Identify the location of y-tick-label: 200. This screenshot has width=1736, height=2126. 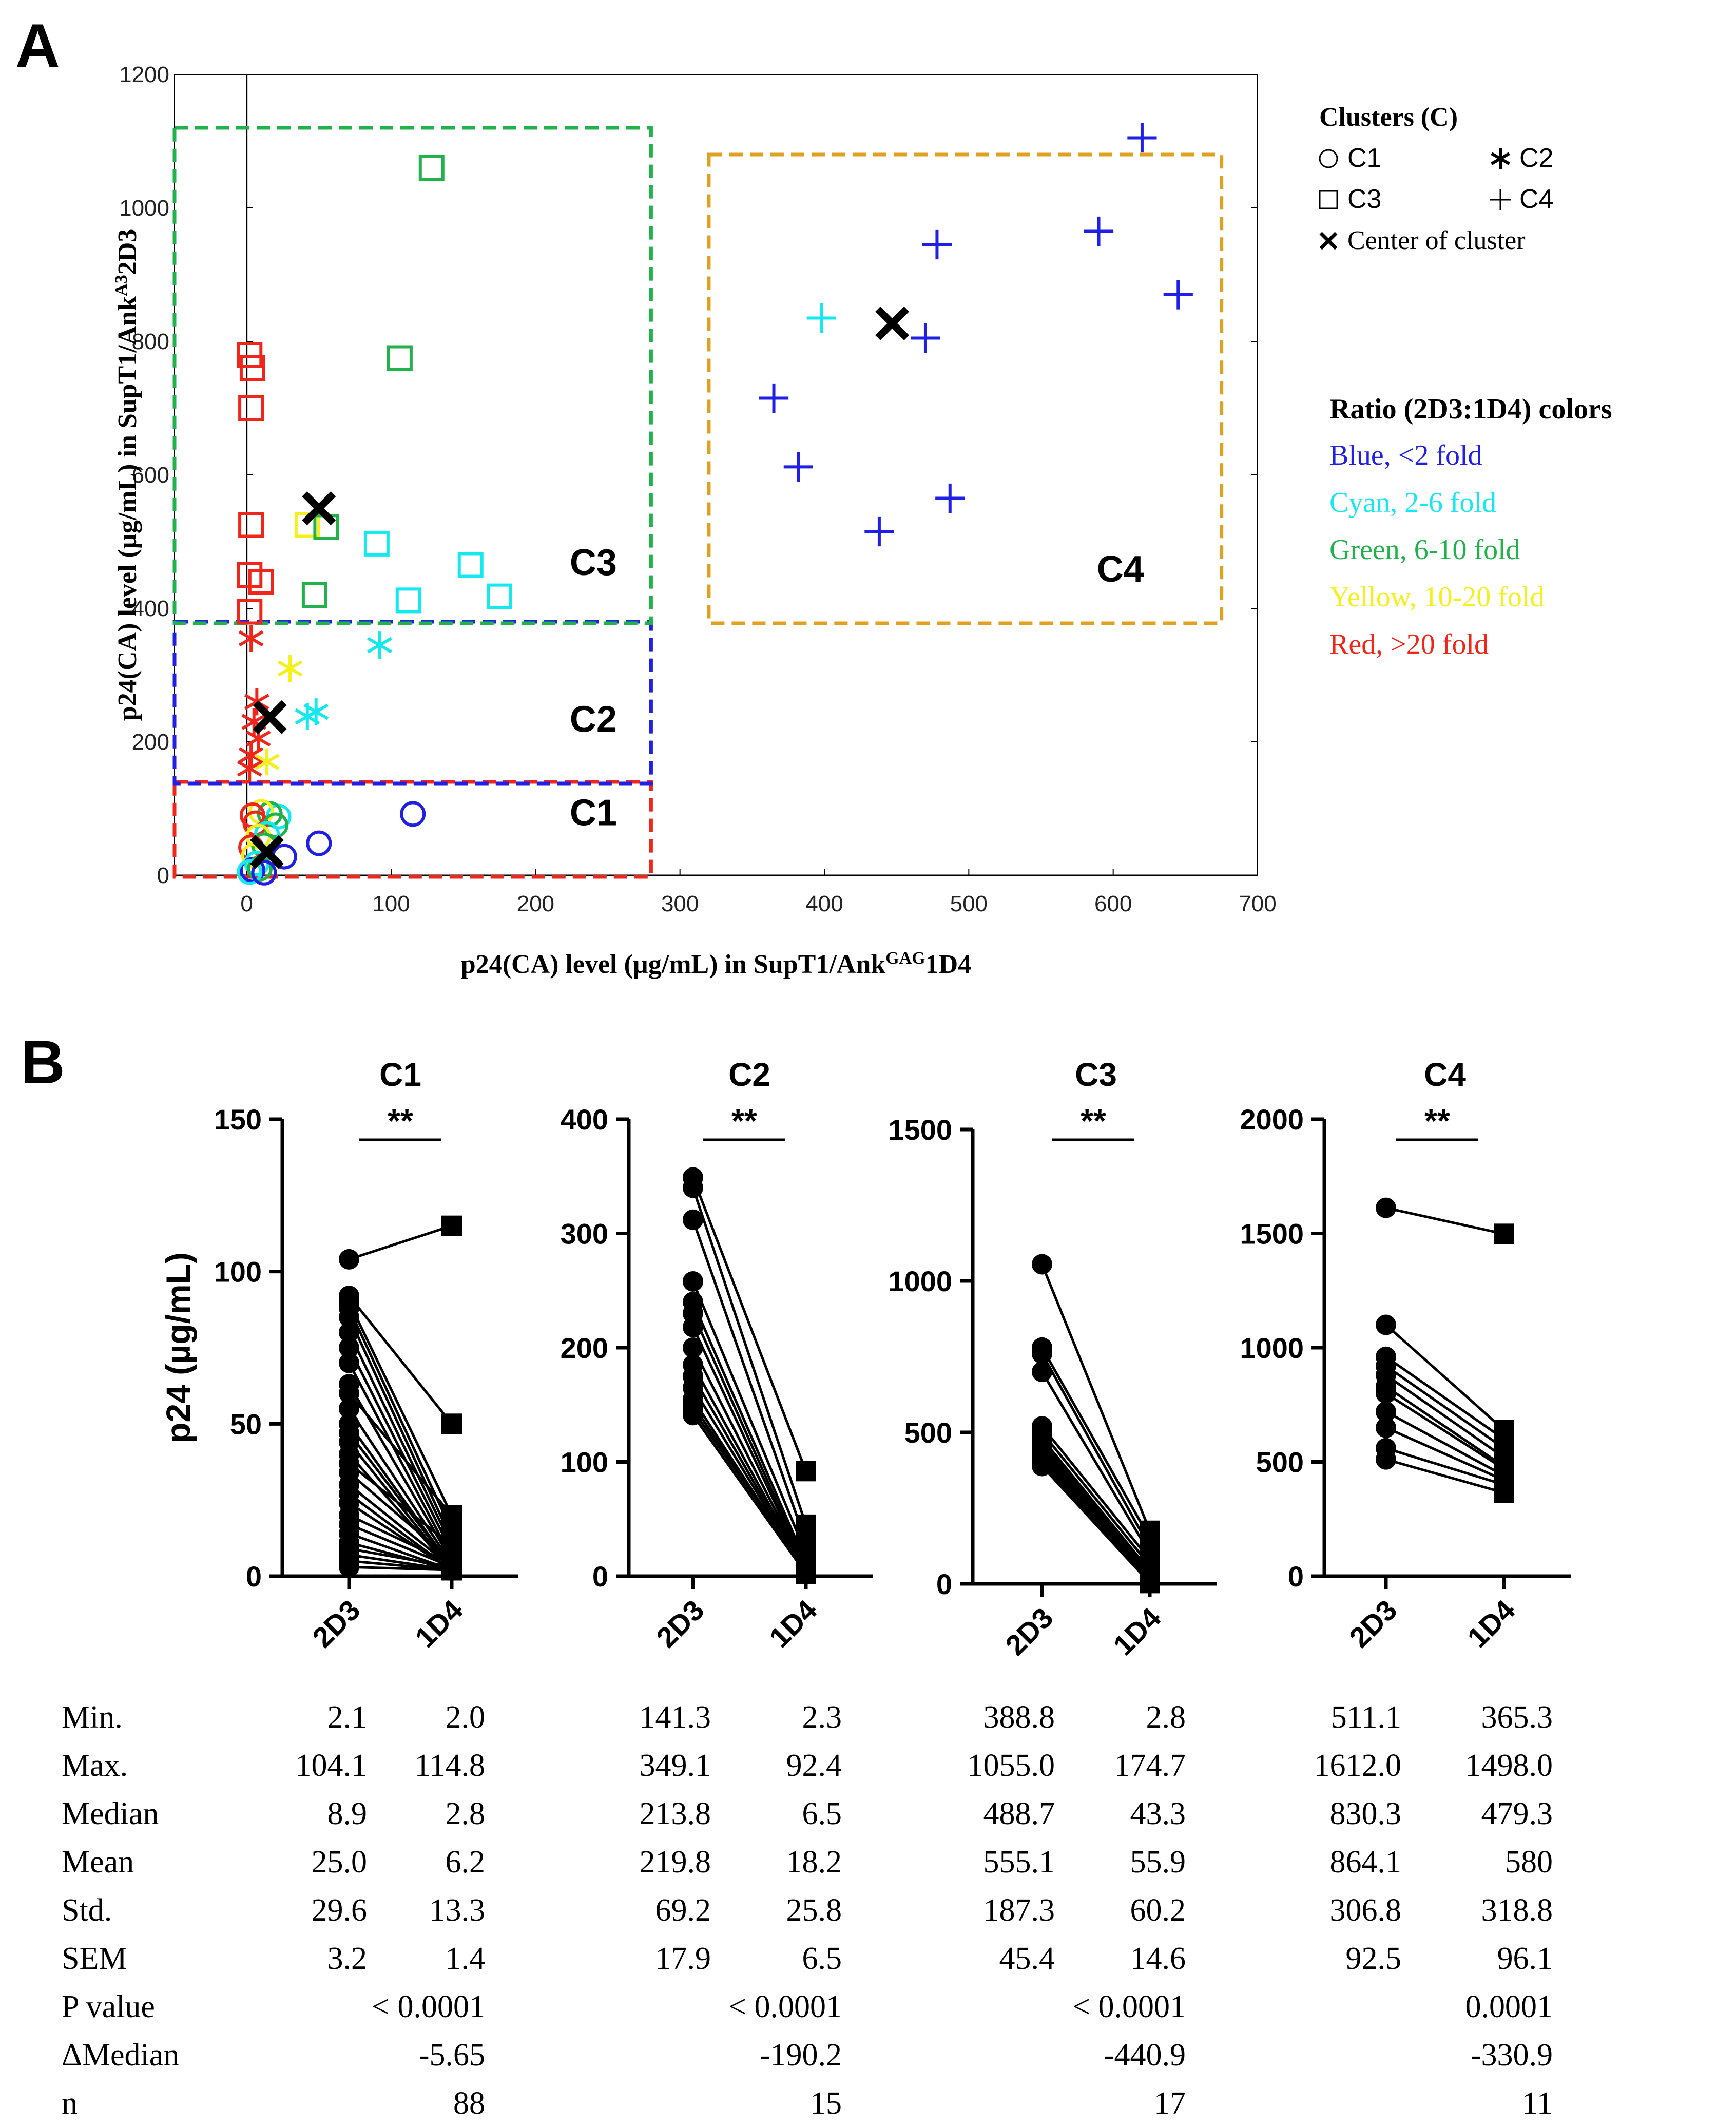
(584, 1348).